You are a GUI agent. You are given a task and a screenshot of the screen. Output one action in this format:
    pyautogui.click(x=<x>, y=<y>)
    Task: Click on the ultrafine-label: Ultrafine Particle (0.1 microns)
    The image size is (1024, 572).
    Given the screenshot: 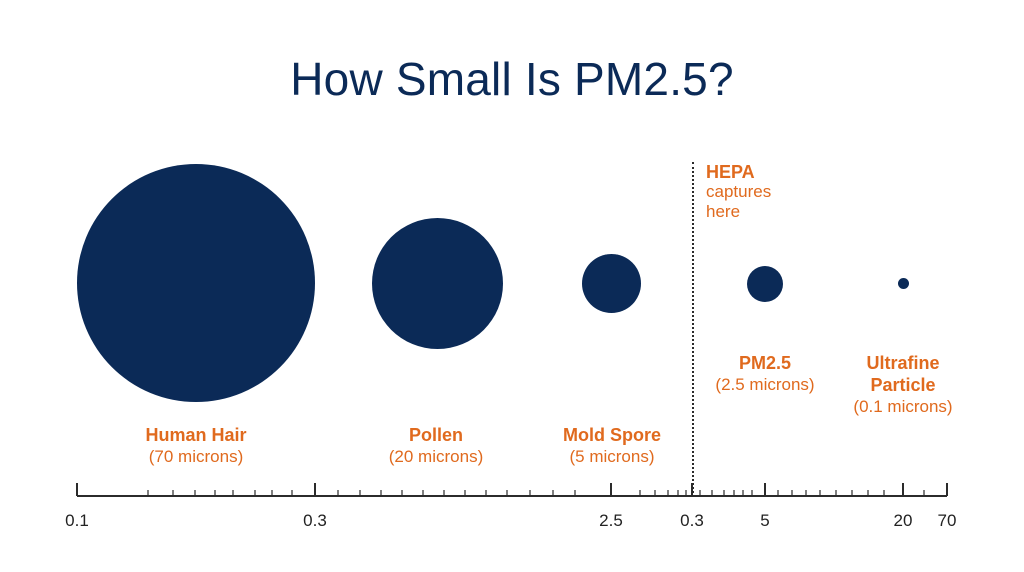 What is the action you would take?
    pyautogui.click(x=903, y=384)
    